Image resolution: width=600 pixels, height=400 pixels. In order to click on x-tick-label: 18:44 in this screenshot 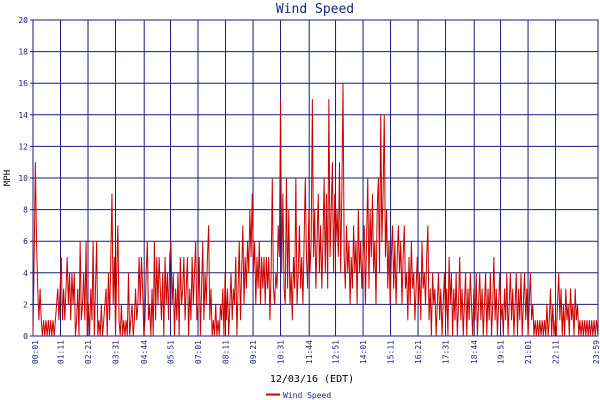, I will do `click(474, 352)`.